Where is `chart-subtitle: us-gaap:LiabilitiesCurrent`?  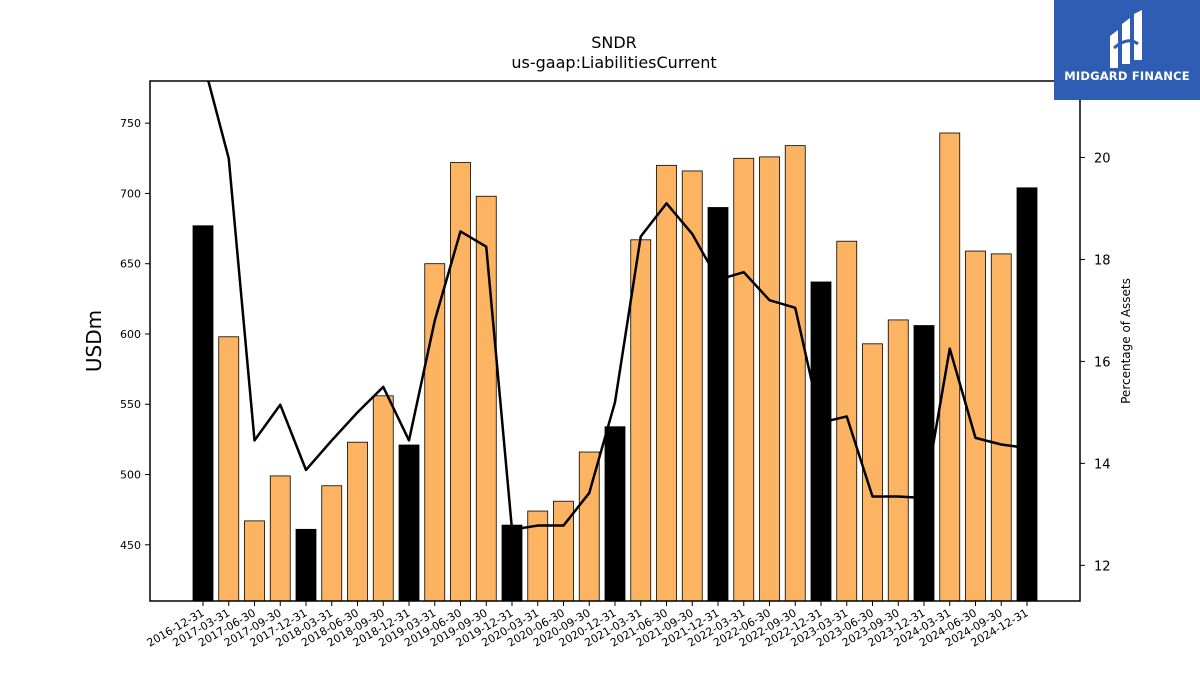
chart-subtitle: us-gaap:LiabilitiesCurrent is located at coordinates (613, 62).